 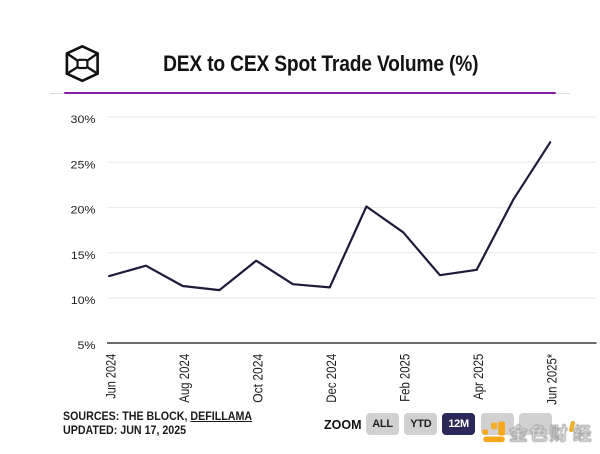 I want to click on svg-text: Oct 2024, so click(x=259, y=378).